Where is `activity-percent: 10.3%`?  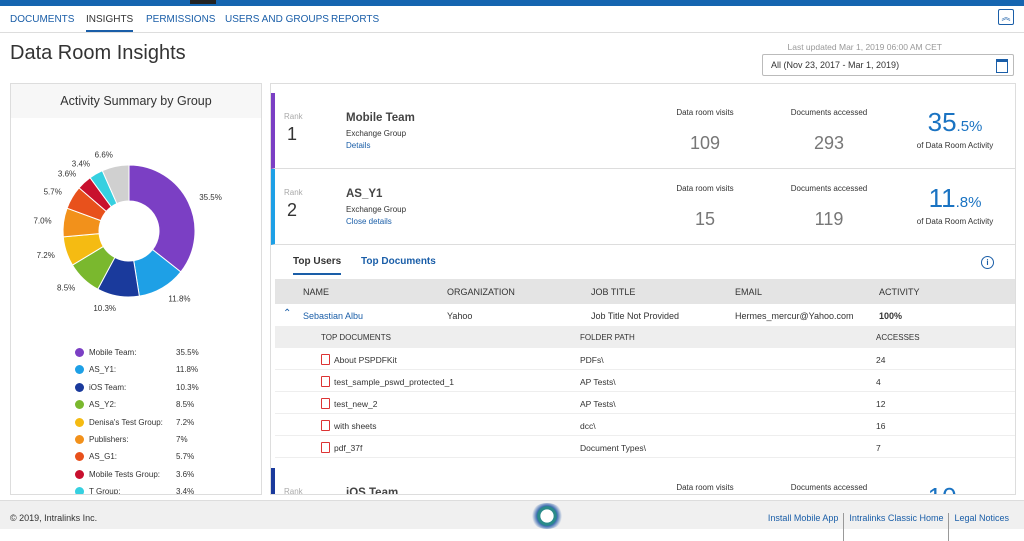 activity-percent: 10.3% is located at coordinates (955, 488).